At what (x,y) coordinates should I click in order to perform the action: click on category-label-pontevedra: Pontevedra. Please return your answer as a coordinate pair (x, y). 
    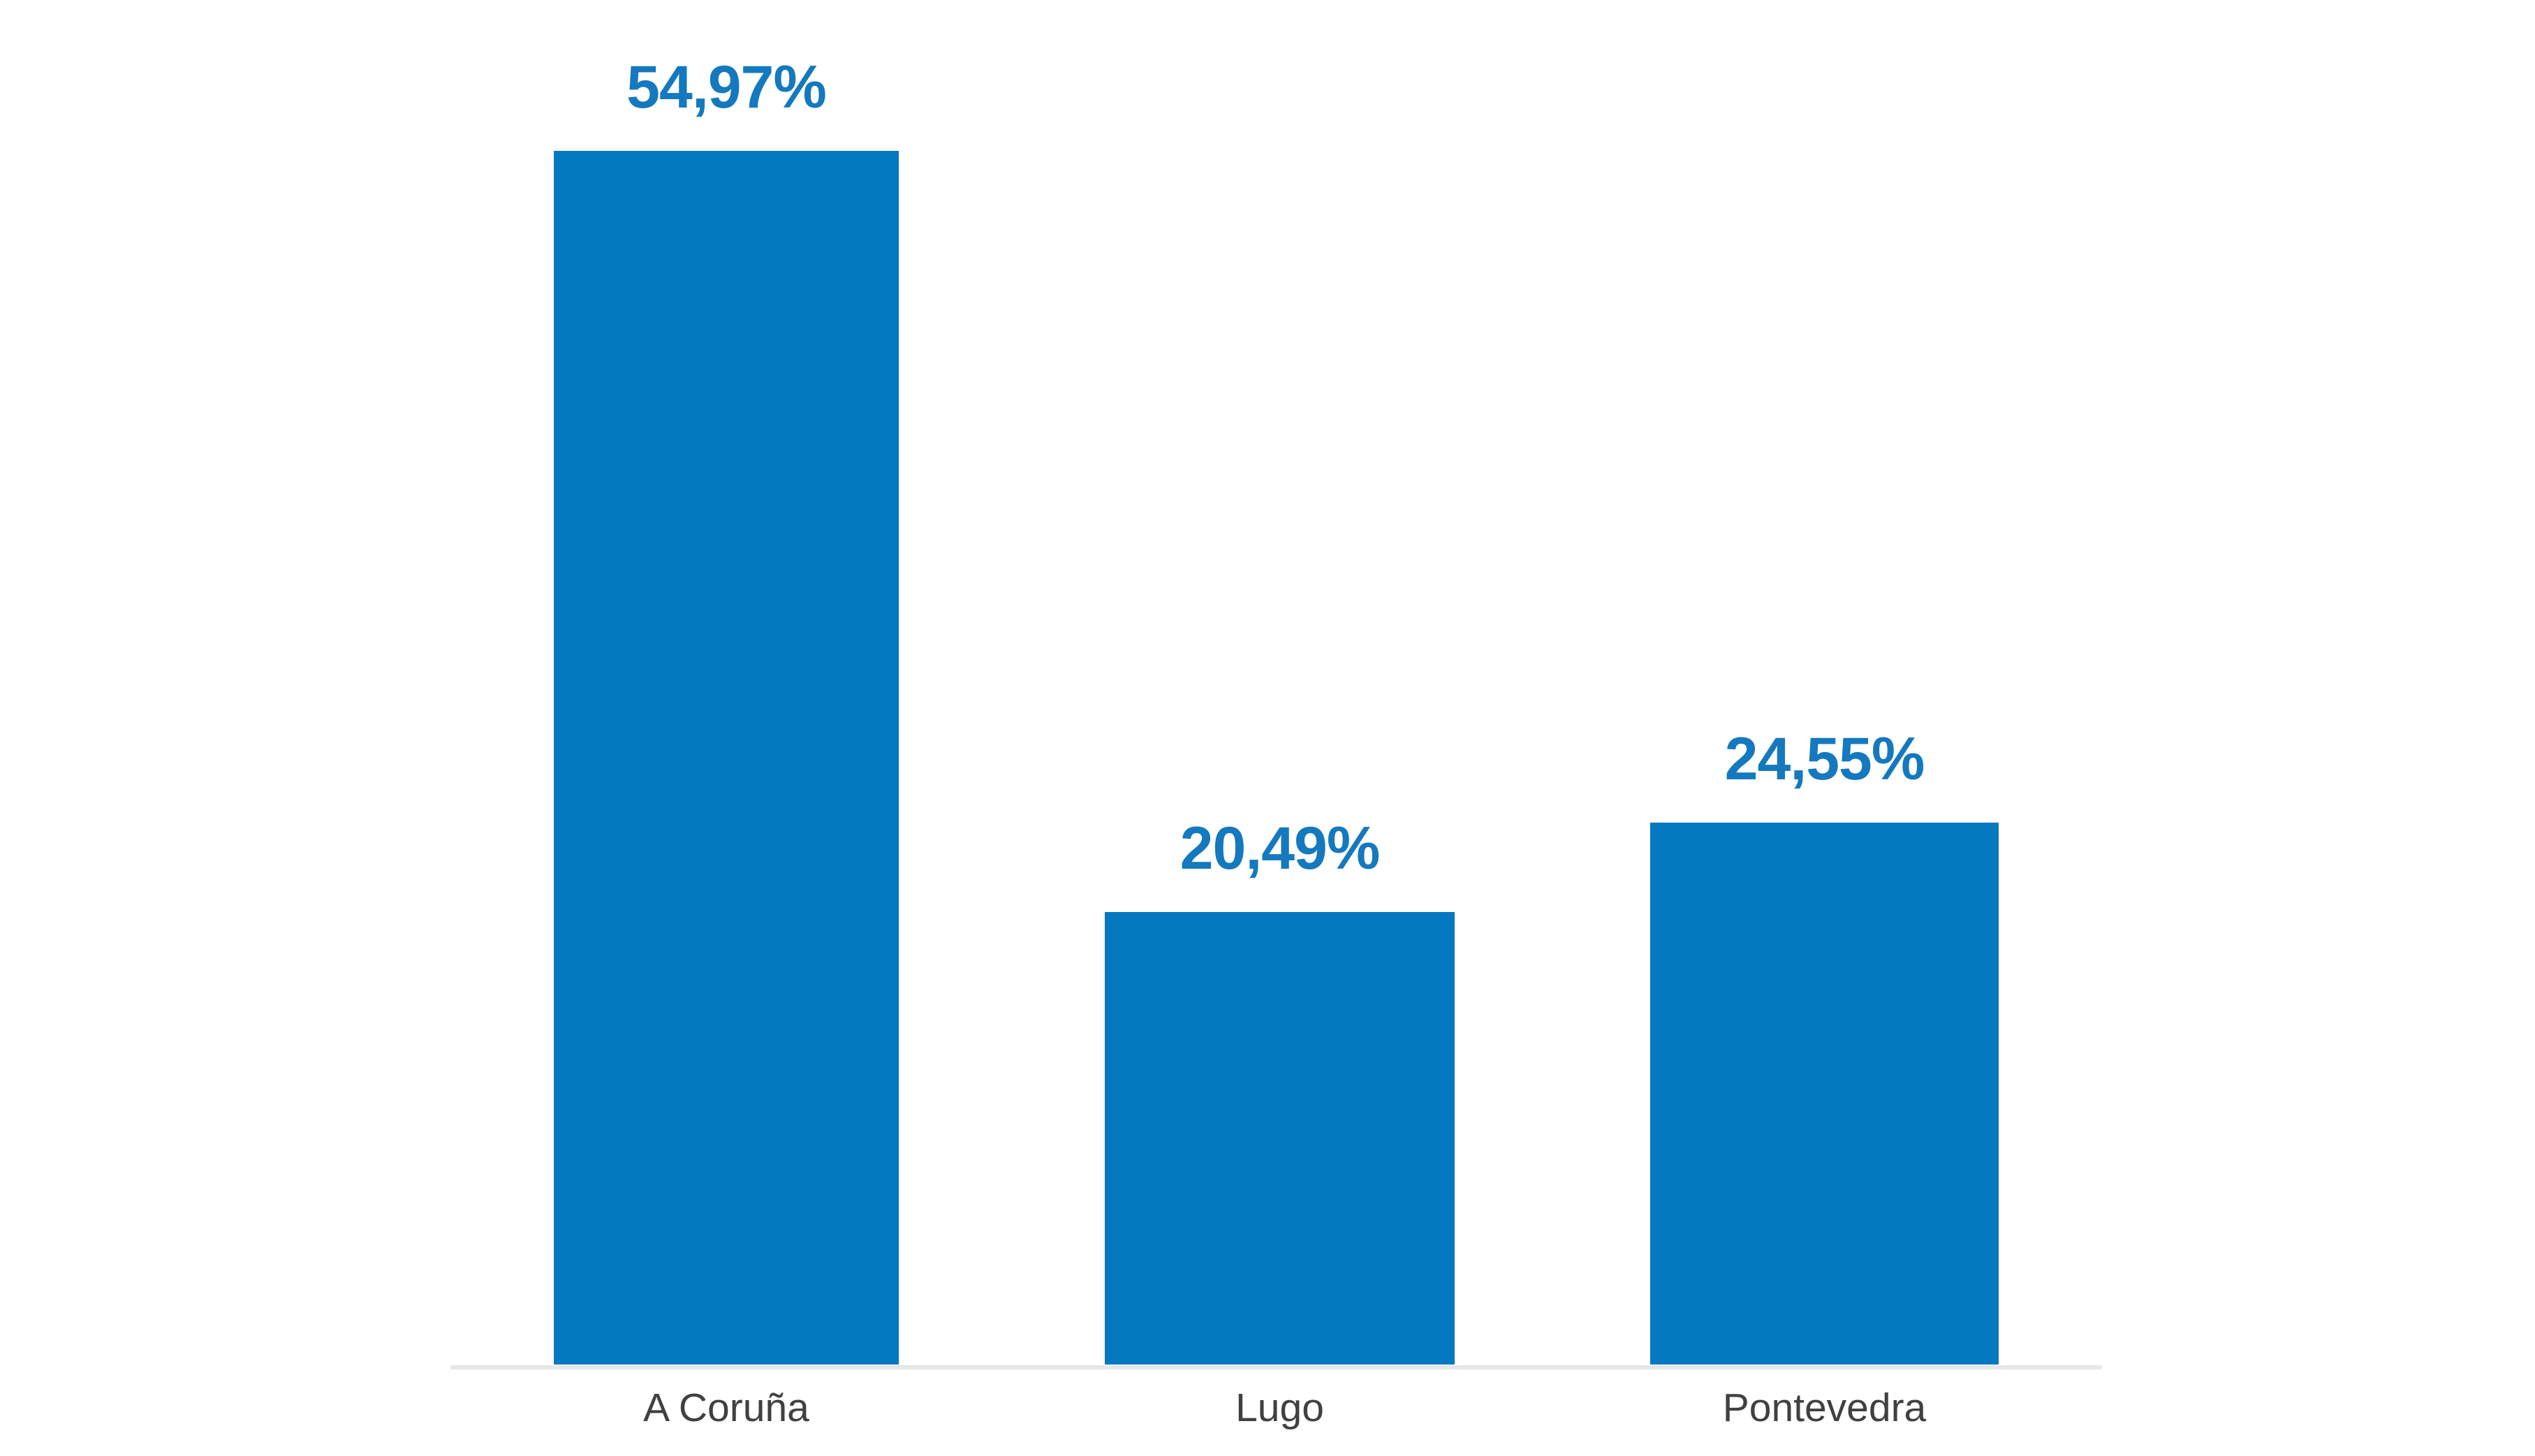
    Looking at the image, I should click on (1825, 1407).